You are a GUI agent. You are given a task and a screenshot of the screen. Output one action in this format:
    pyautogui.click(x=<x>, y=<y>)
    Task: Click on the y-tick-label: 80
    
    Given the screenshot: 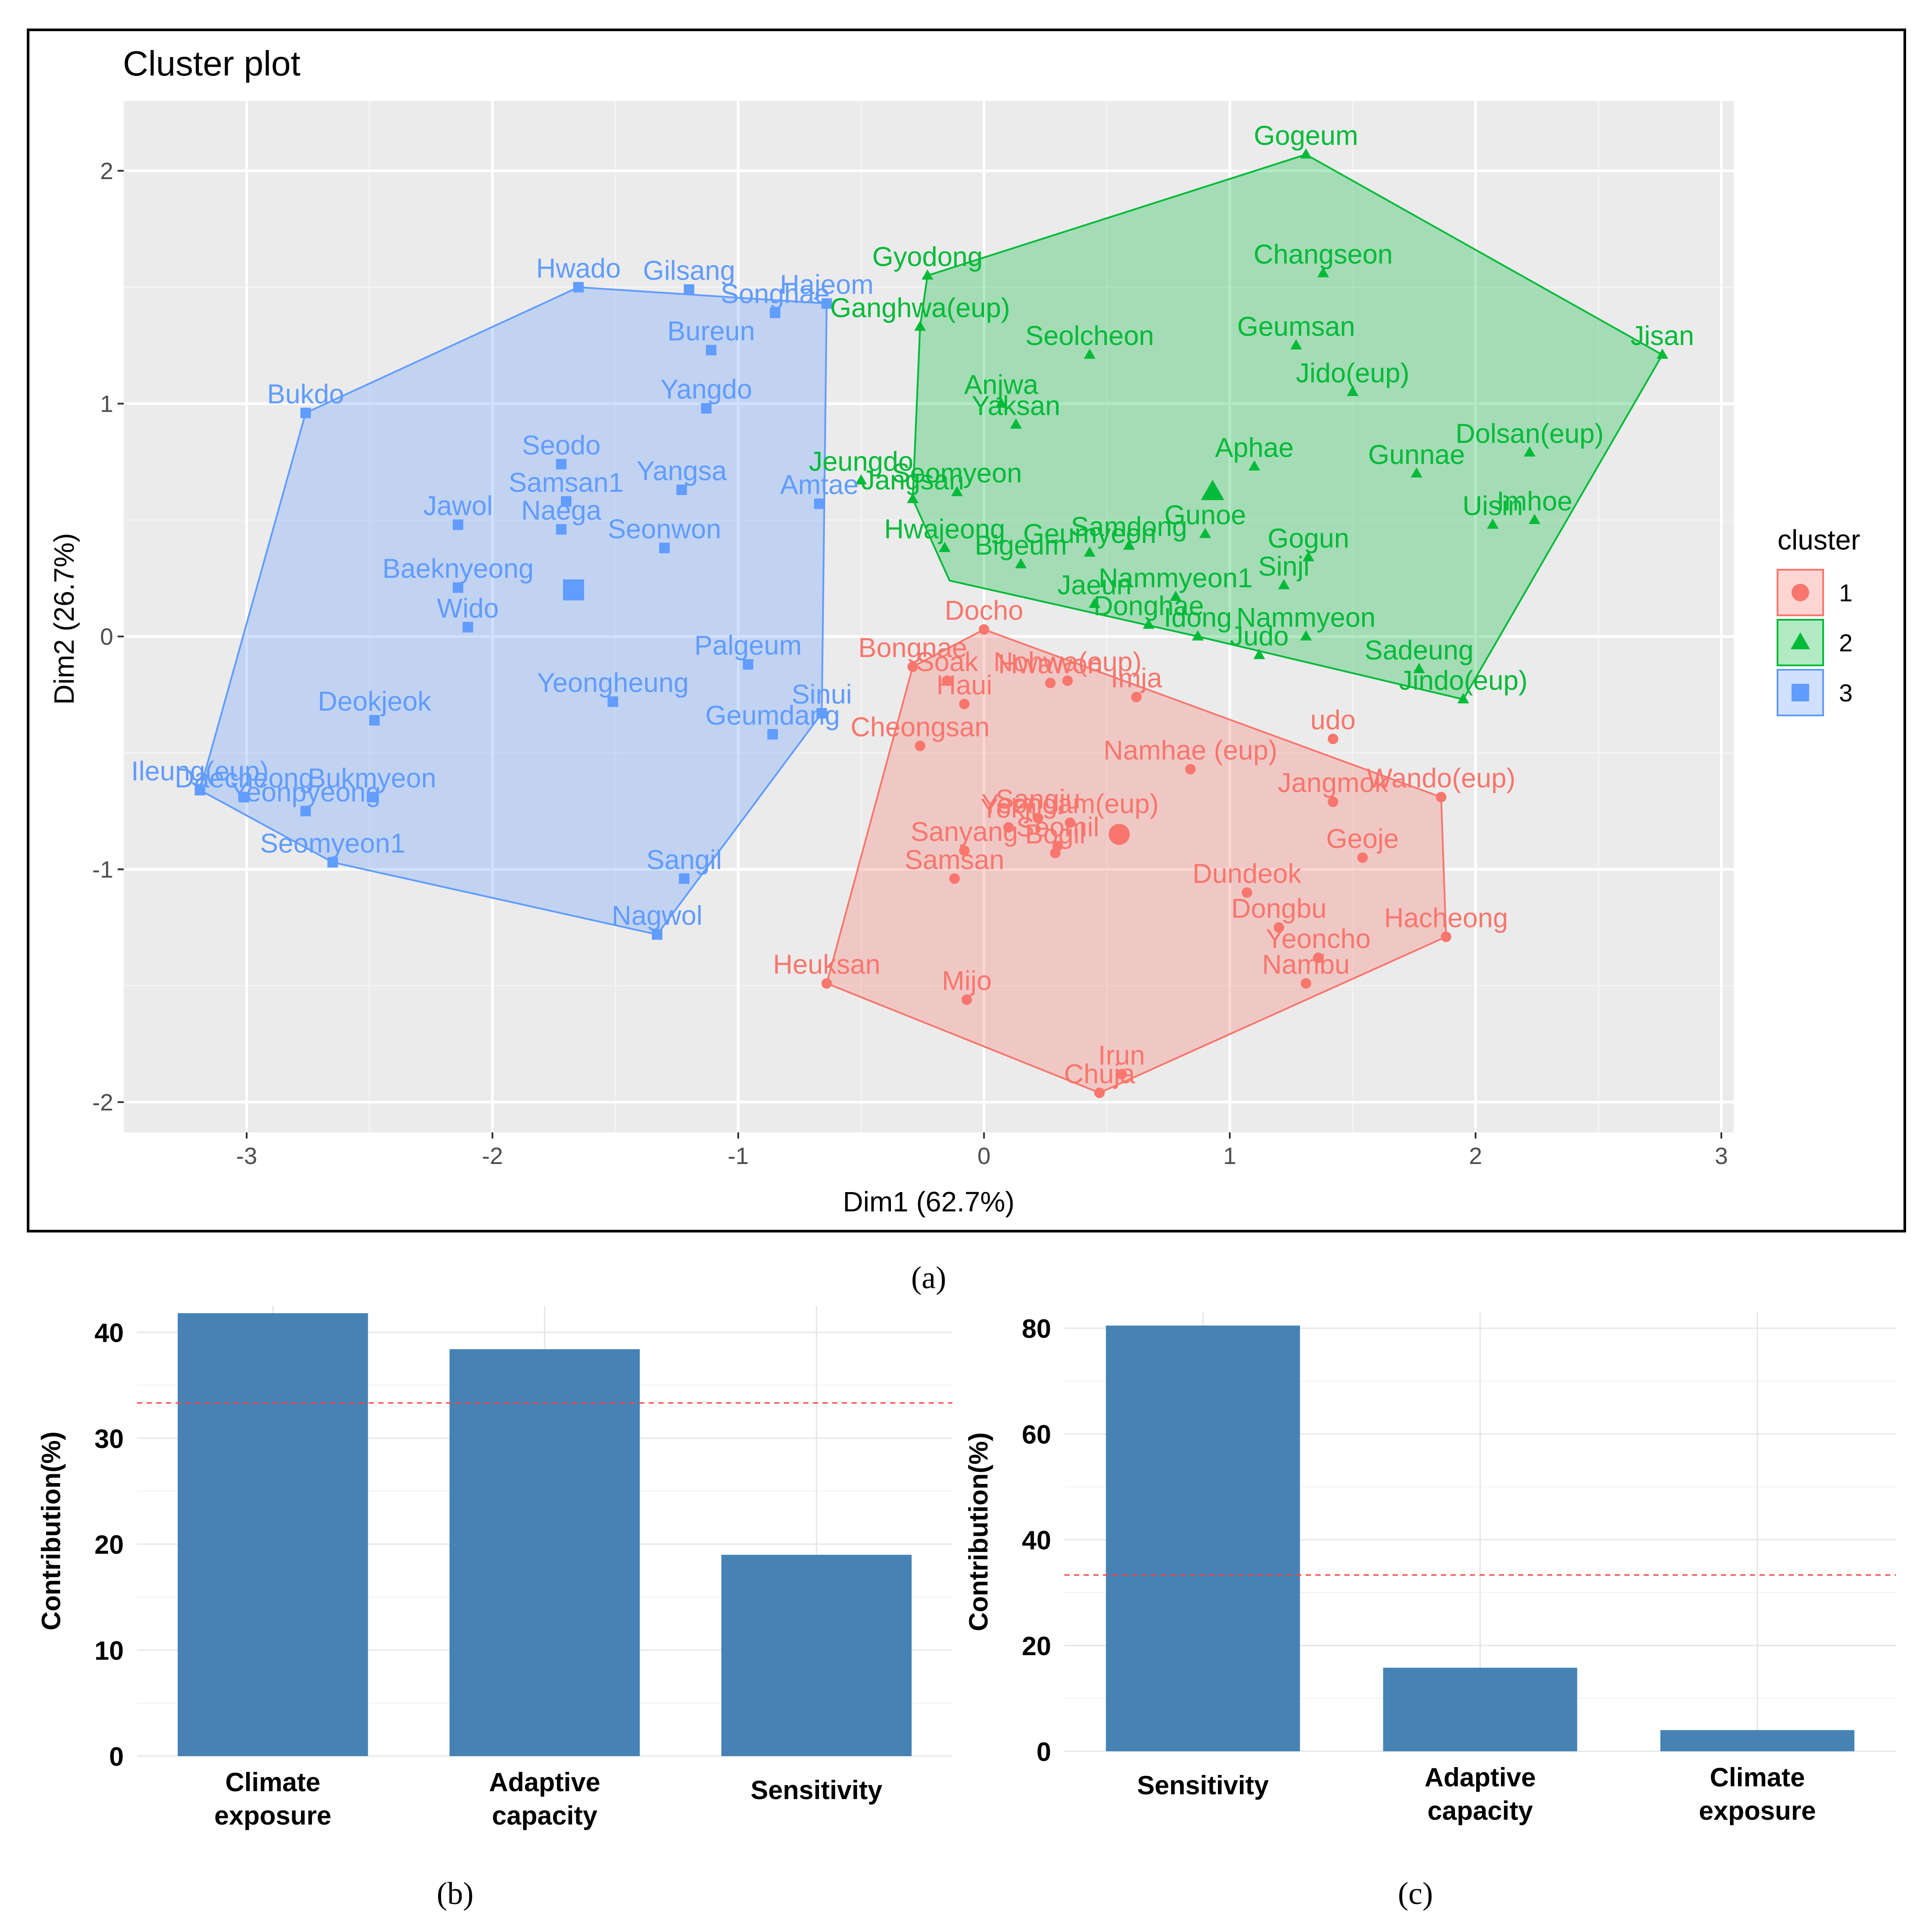 What is the action you would take?
    pyautogui.click(x=1036, y=1329)
    